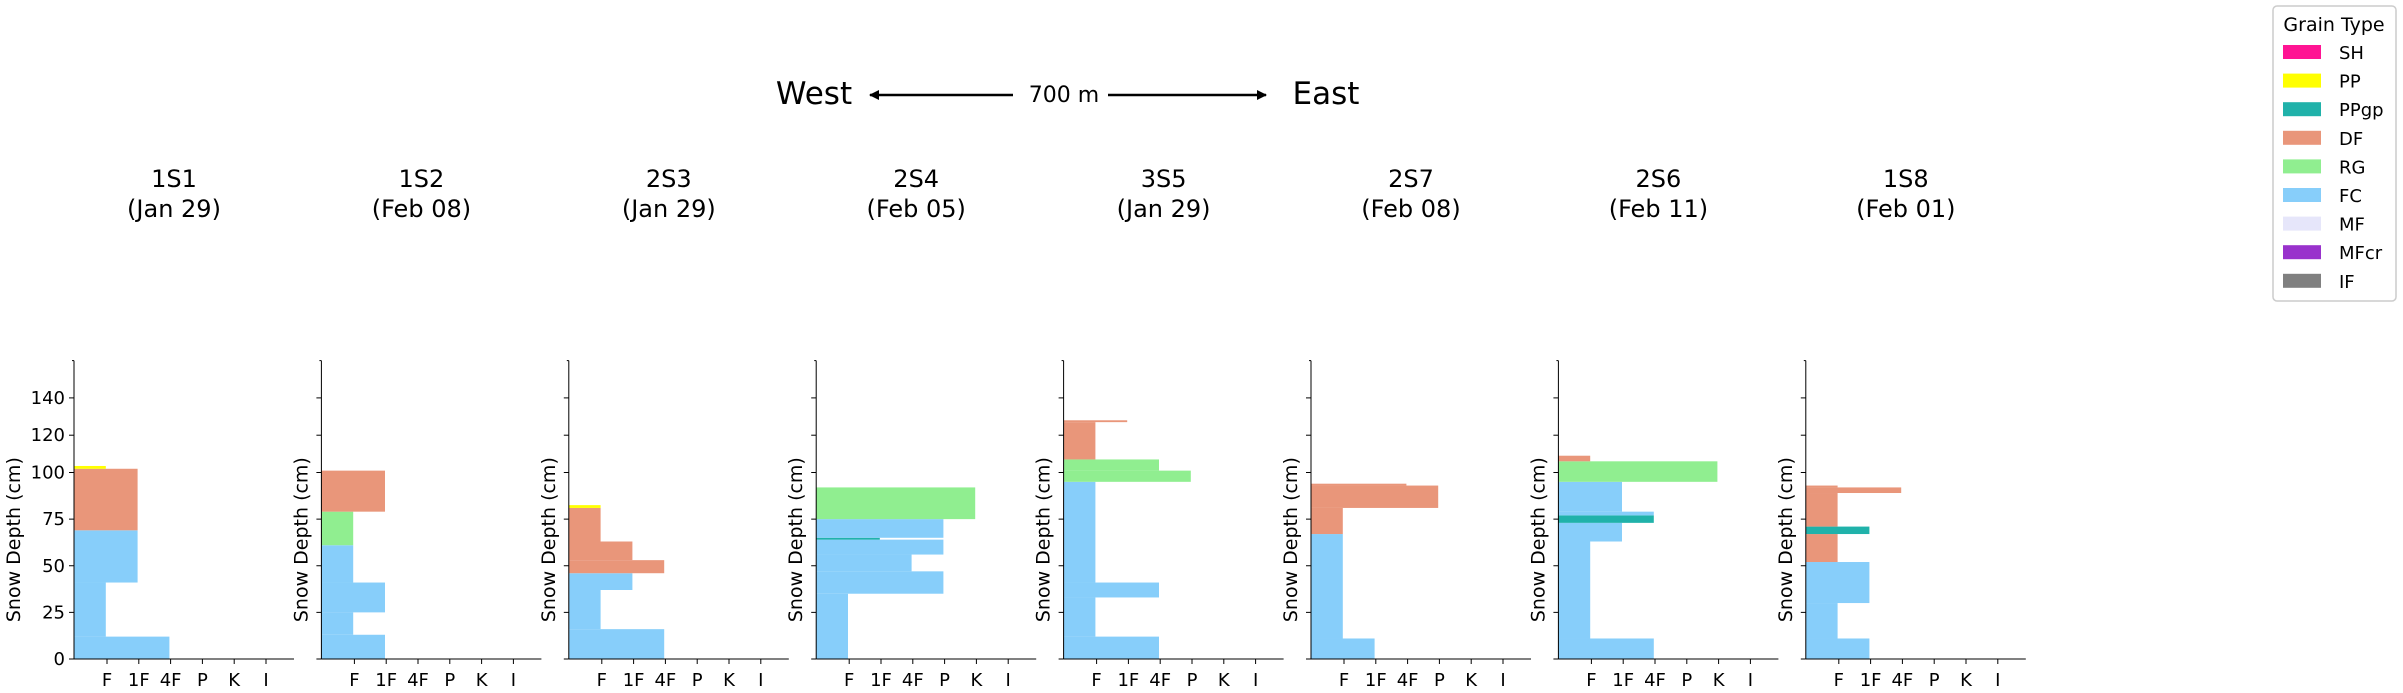  Describe the element at coordinates (174, 179) in the screenshot. I see `panel-title: 1S1` at that location.